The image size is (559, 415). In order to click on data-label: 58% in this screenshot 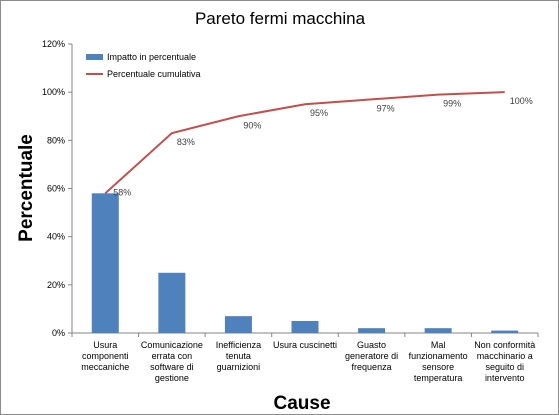, I will do `click(122, 192)`.